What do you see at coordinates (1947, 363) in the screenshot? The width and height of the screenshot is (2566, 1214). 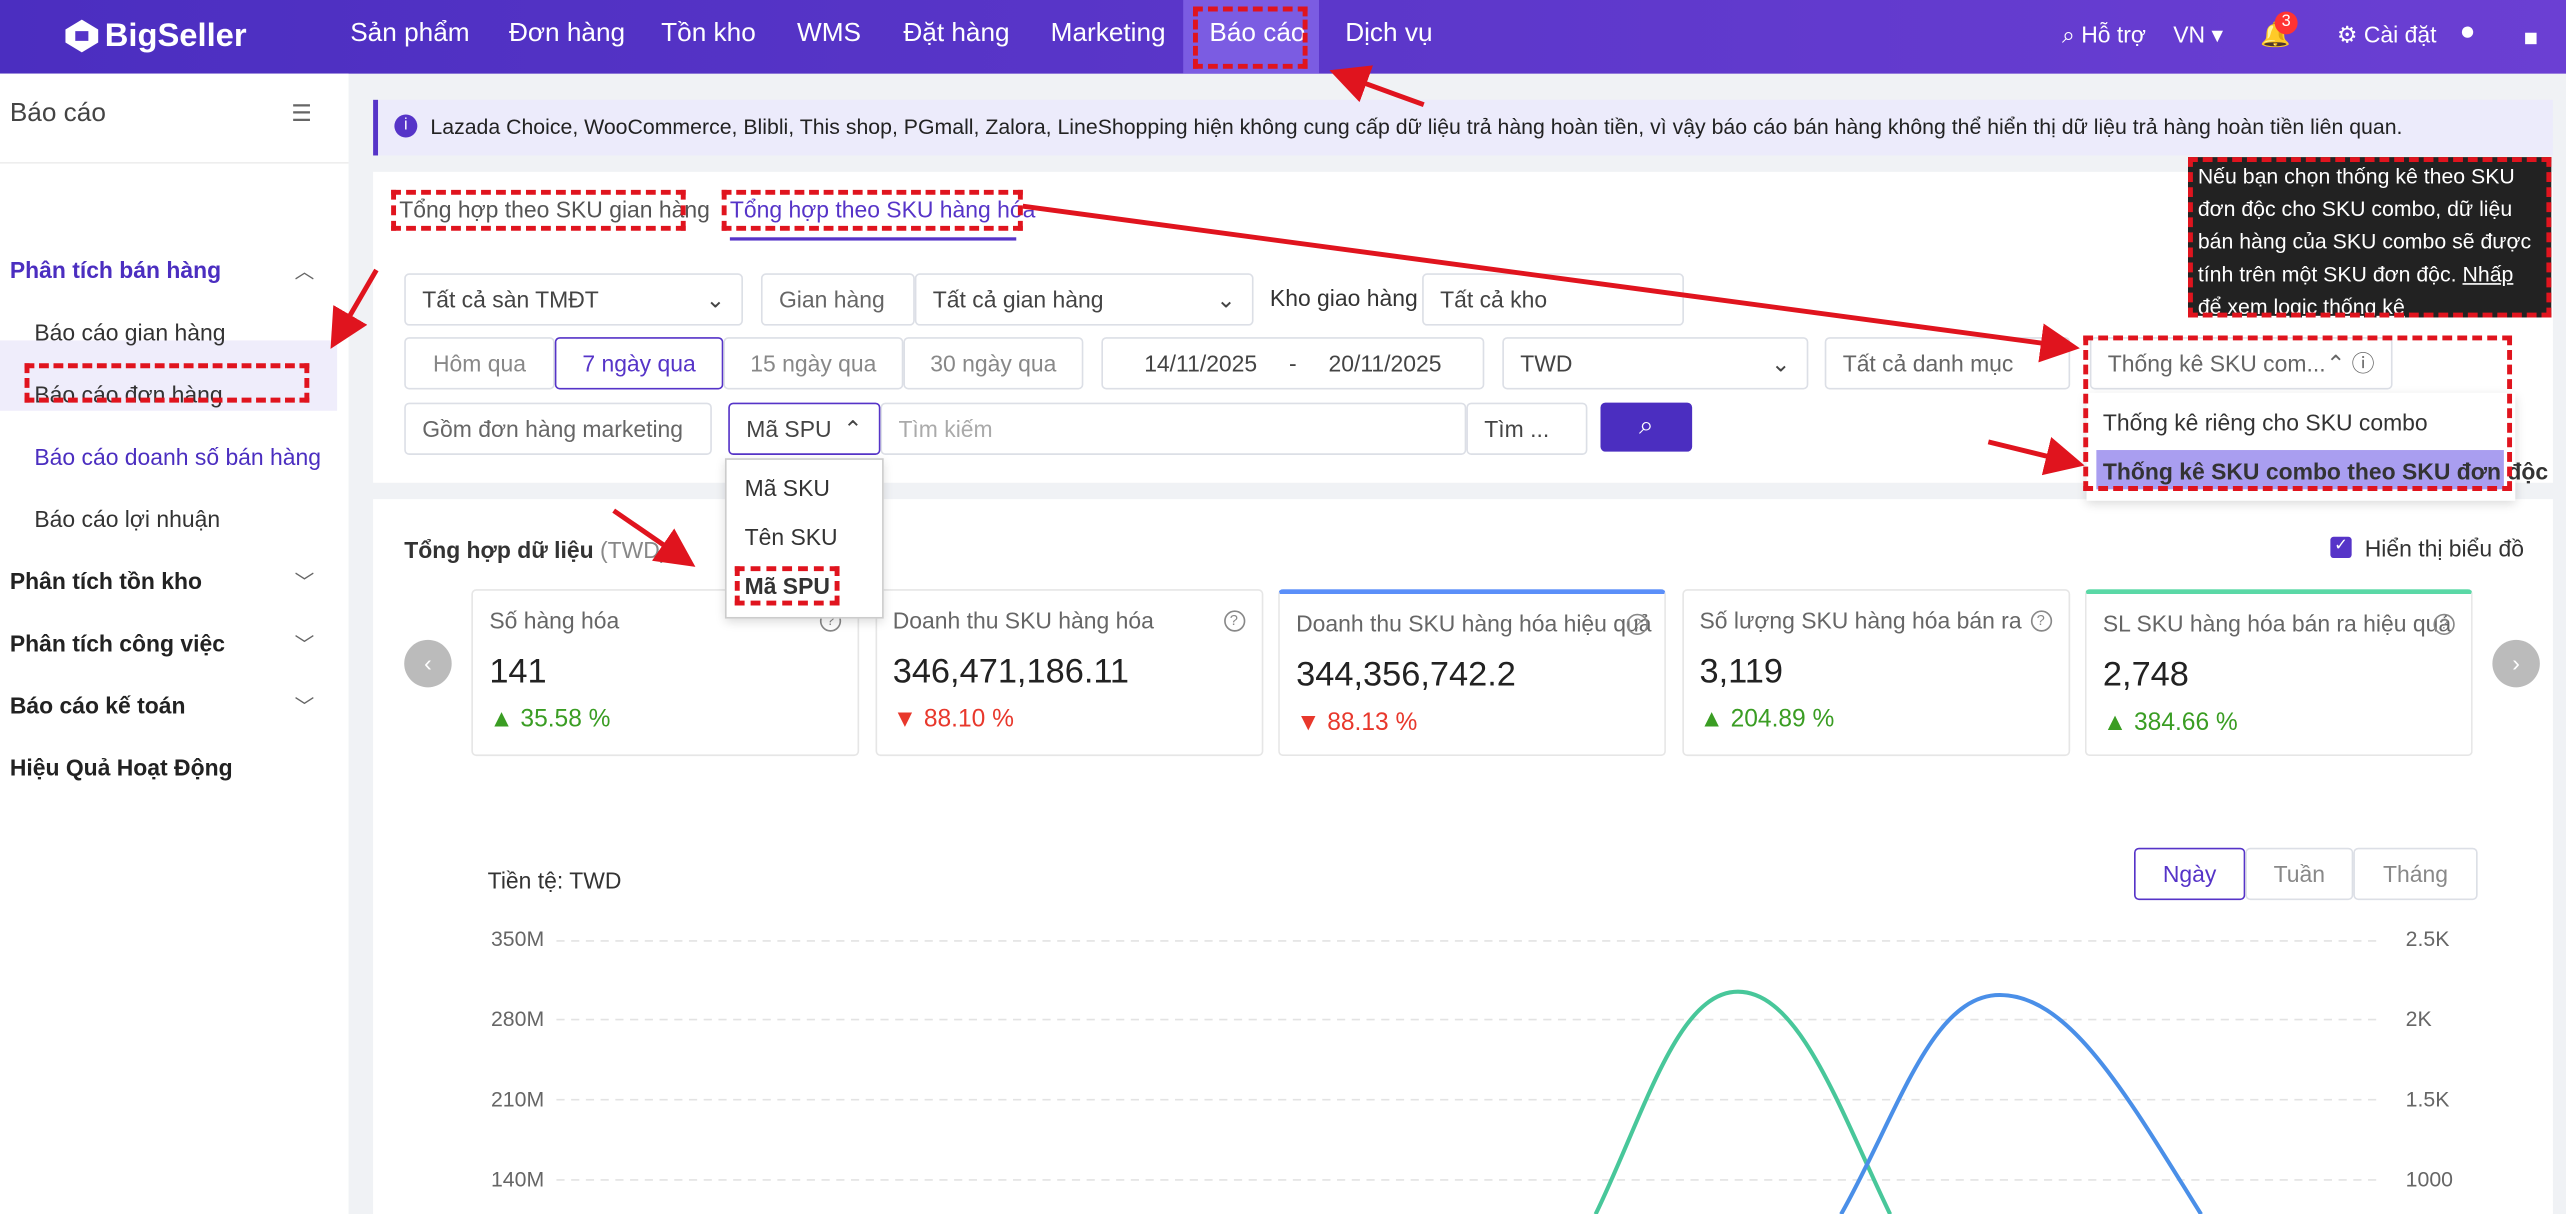 I see `category-select: Tất cả danh mục` at bounding box center [1947, 363].